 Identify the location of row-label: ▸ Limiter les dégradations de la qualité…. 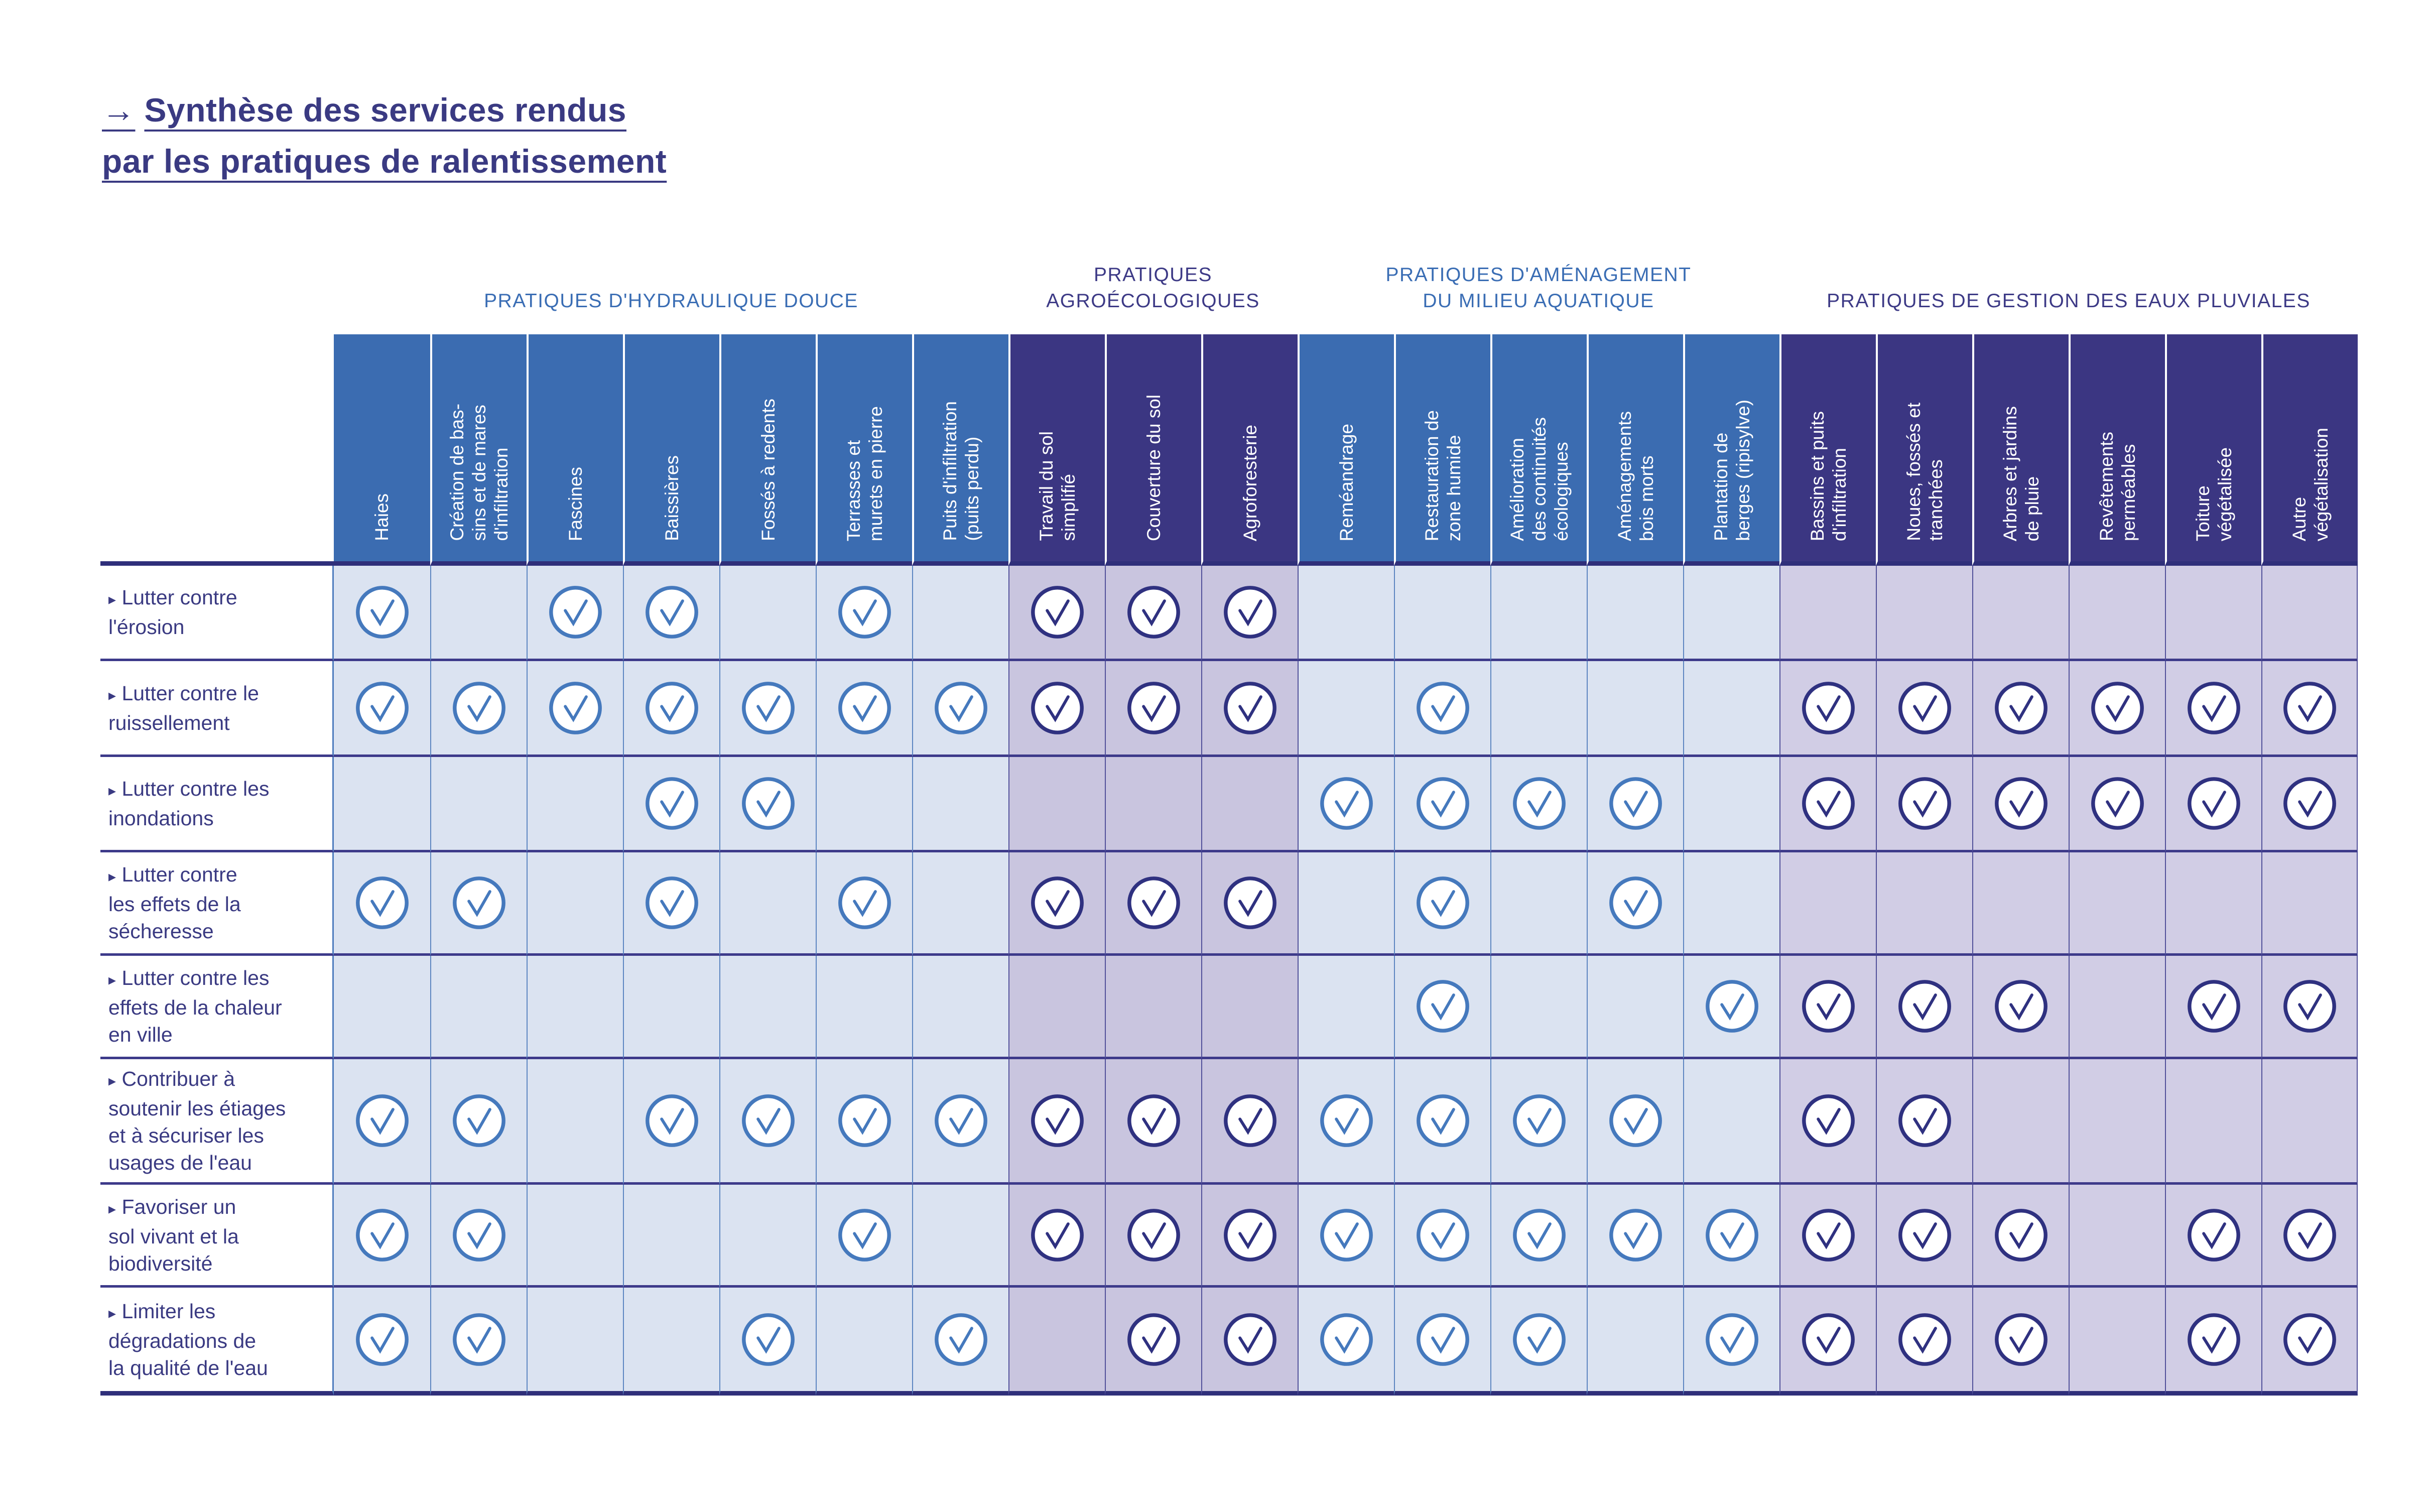
(217, 1342).